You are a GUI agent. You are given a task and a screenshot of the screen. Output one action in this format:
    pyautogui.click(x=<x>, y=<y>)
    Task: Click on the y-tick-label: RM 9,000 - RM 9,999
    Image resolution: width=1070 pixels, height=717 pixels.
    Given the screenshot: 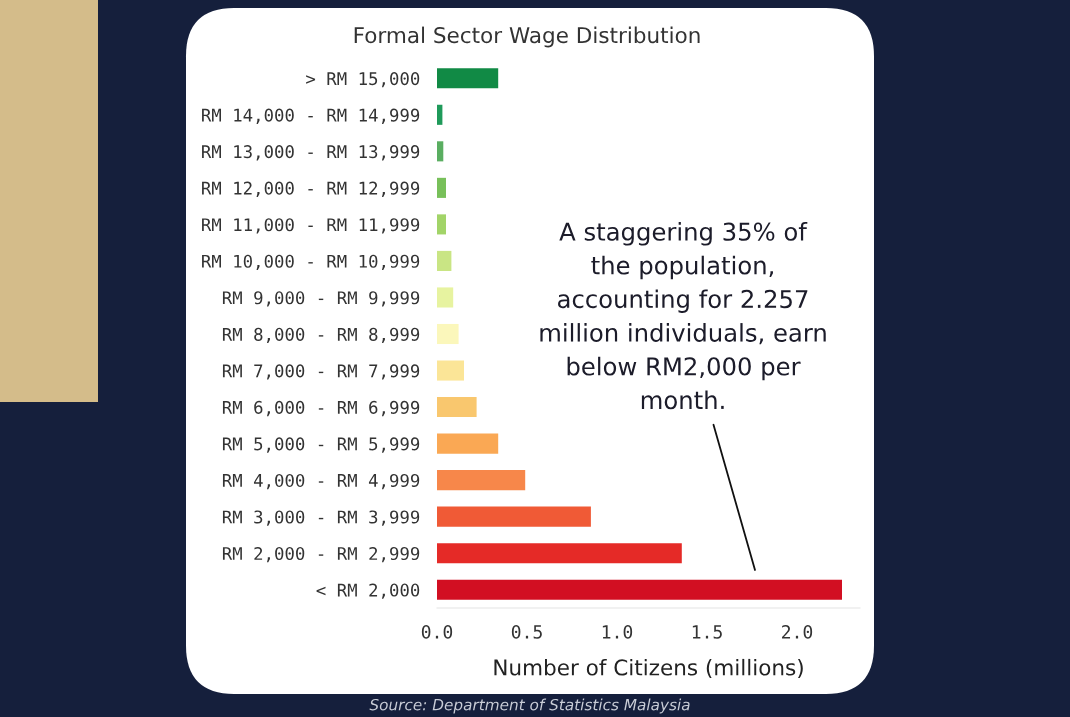 What is the action you would take?
    pyautogui.click(x=321, y=299)
    